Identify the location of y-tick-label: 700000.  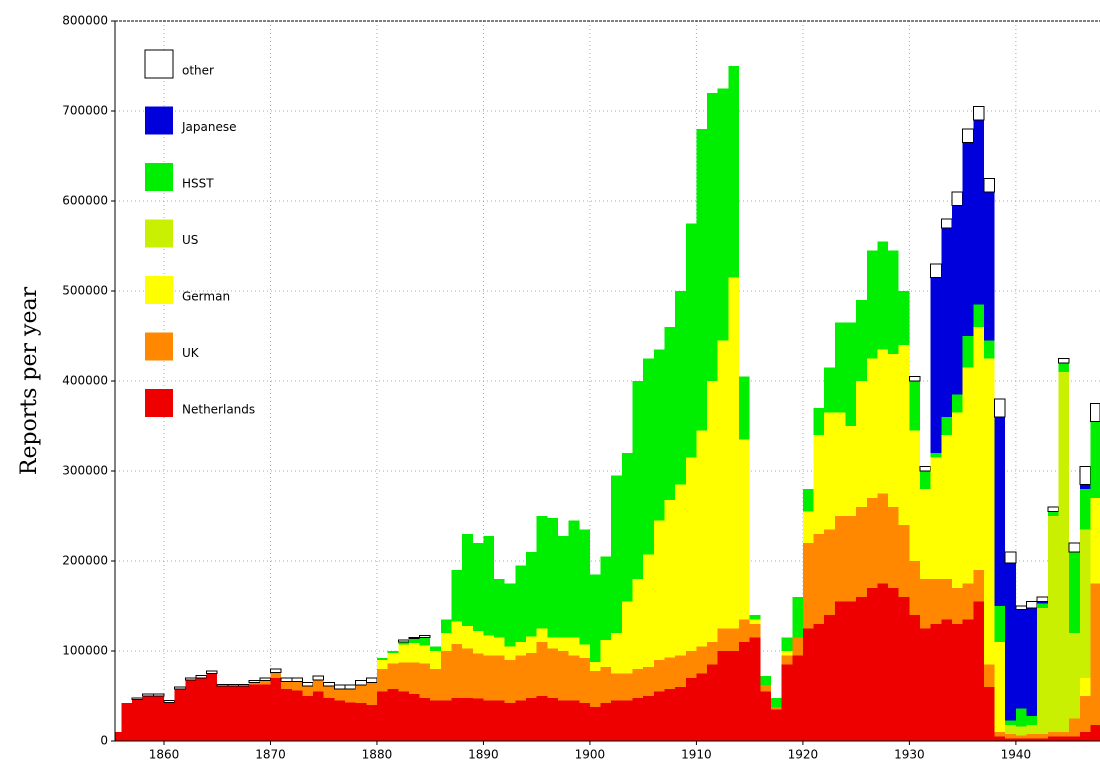
(85, 111).